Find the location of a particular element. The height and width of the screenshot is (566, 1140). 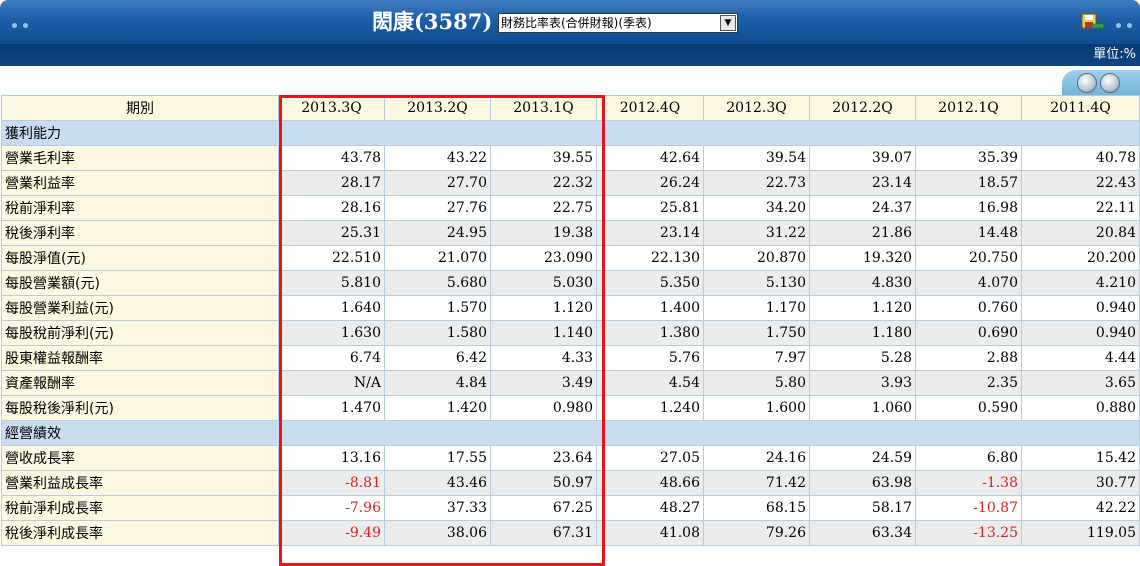

table-cell: 2.88 is located at coordinates (968, 358).